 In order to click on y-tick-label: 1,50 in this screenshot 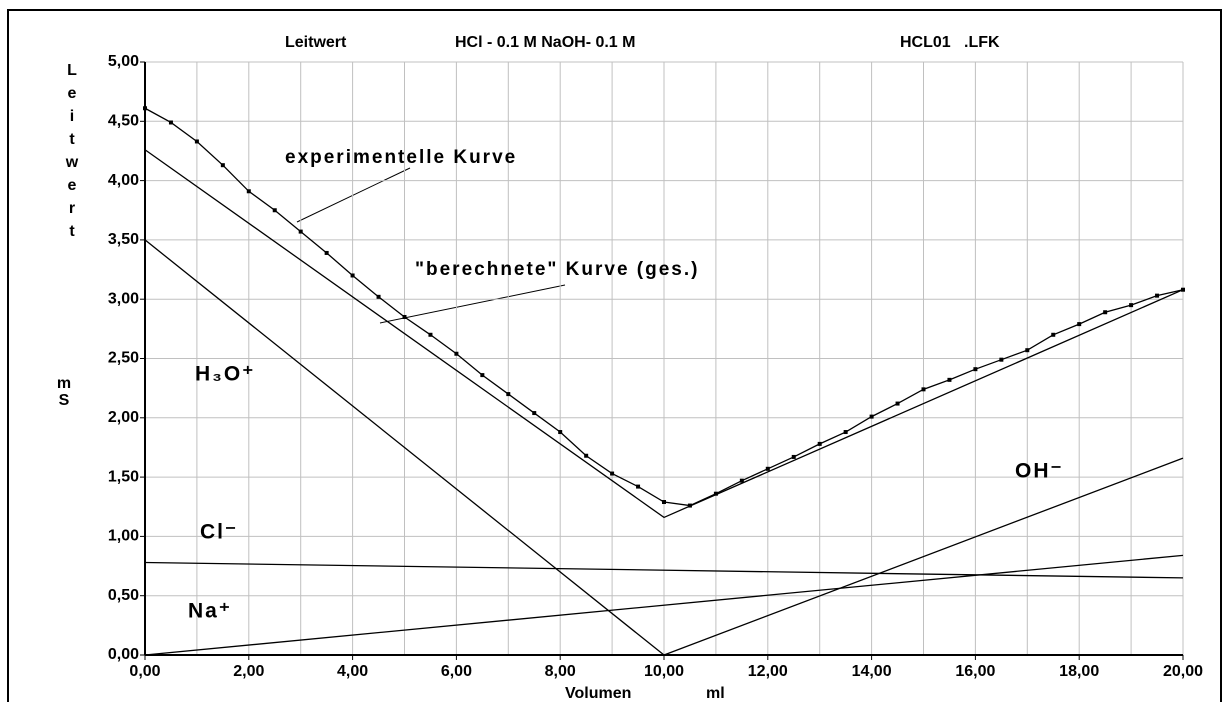, I will do `click(123, 476)`.